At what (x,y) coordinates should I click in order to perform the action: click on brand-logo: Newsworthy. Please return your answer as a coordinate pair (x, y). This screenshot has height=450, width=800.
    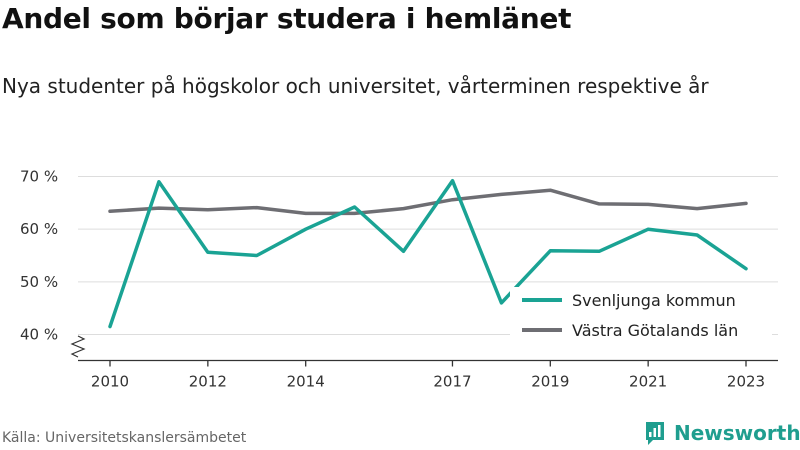
    Looking at the image, I should click on (722, 433).